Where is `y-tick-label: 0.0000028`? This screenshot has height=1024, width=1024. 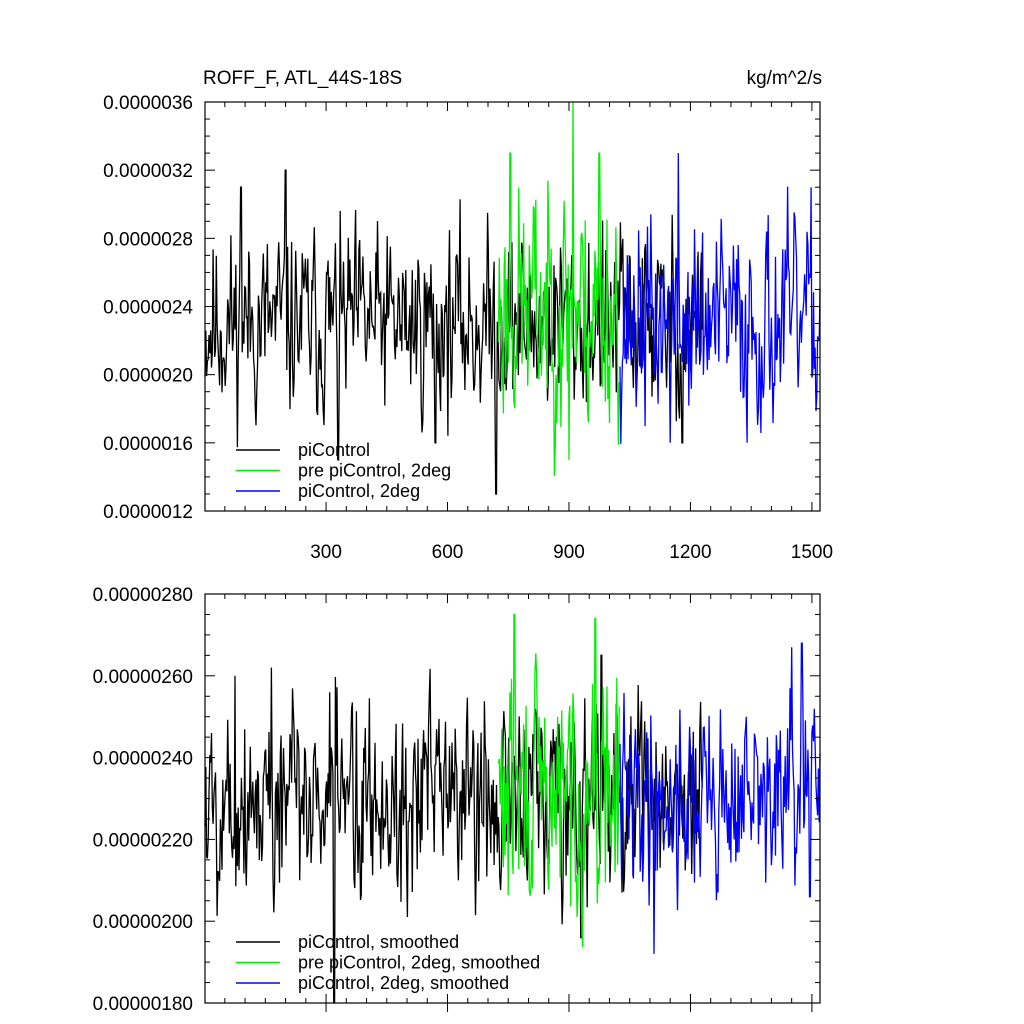 y-tick-label: 0.0000028 is located at coordinates (148, 239).